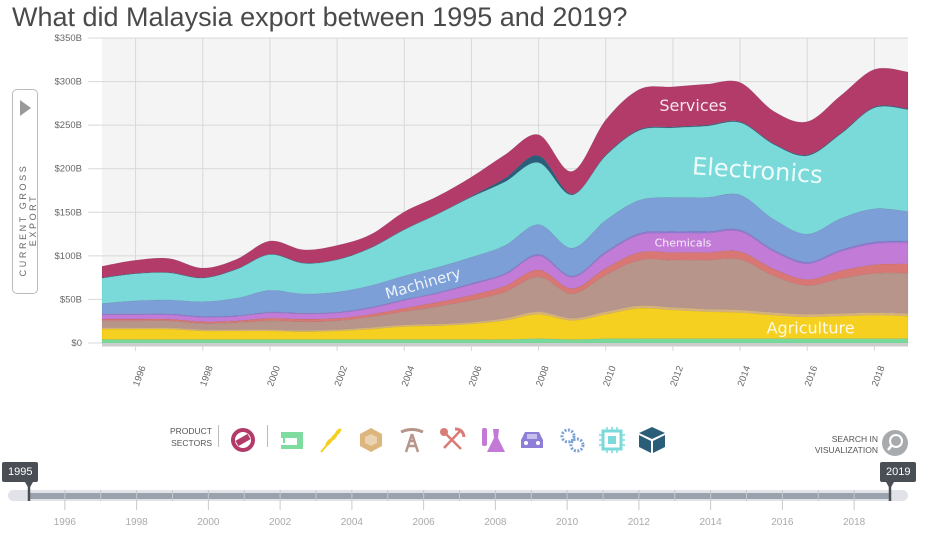 This screenshot has height=545, width=928. What do you see at coordinates (782, 522) in the screenshot?
I see `timeline-year-label: 2016` at bounding box center [782, 522].